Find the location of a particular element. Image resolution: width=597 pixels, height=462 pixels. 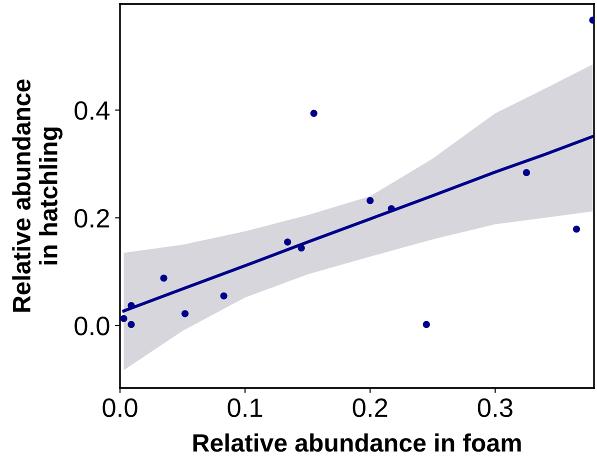

x-tick-label: 0.2 is located at coordinates (370, 408).